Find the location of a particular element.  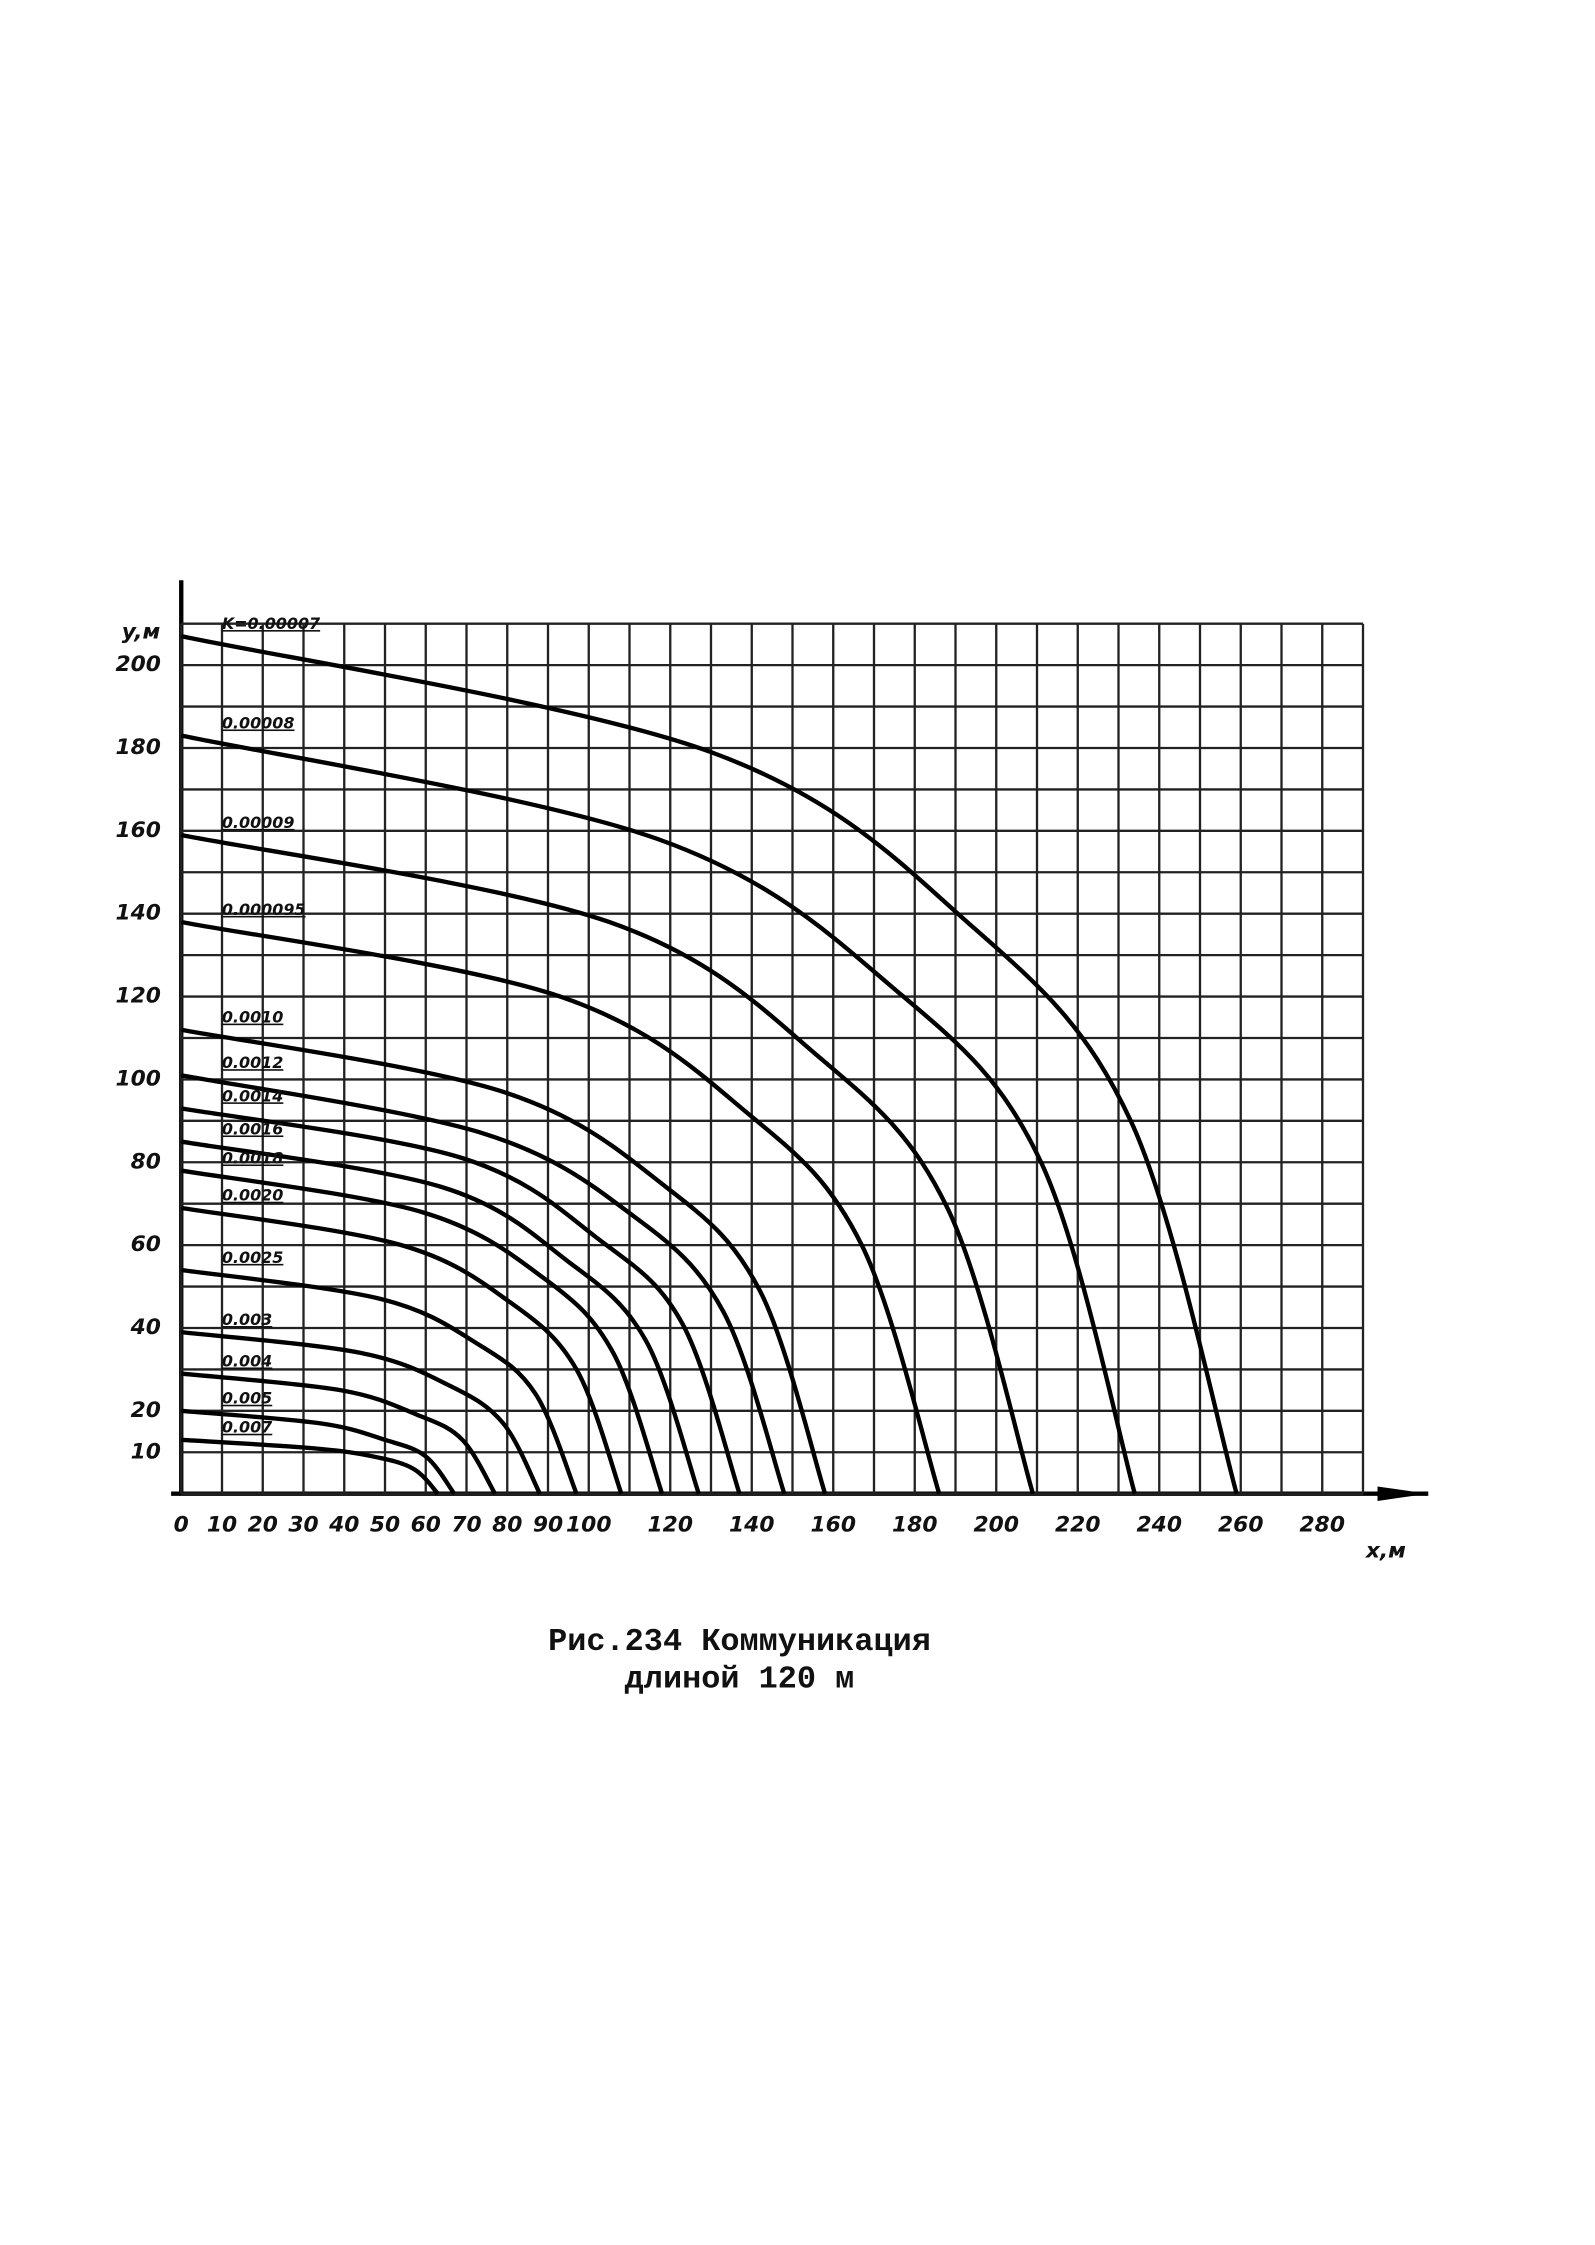

curve-label: 0.003 is located at coordinates (247, 1319).